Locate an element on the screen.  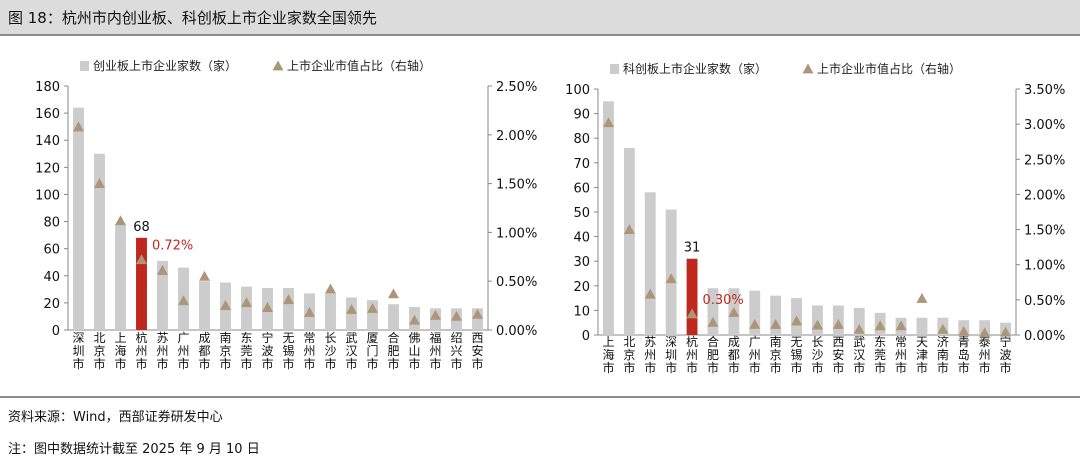
legend-bar-swatch is located at coordinates (614, 69).